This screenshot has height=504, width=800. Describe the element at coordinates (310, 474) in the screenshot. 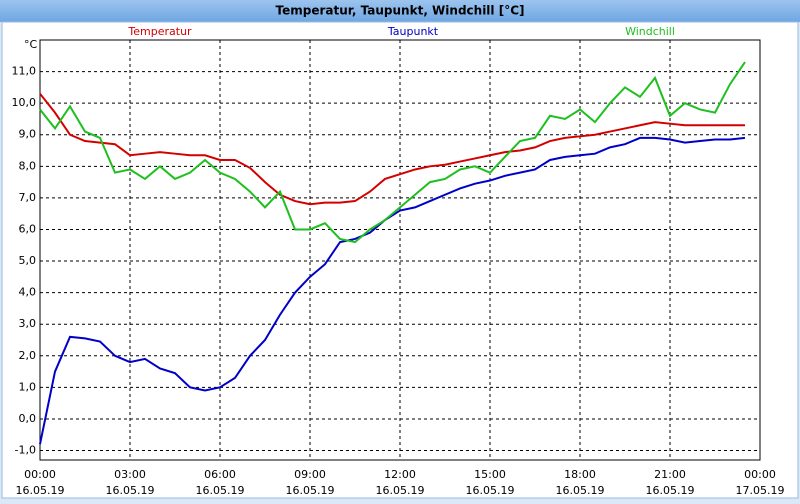

I see `x-tick-label: 09:00` at that location.